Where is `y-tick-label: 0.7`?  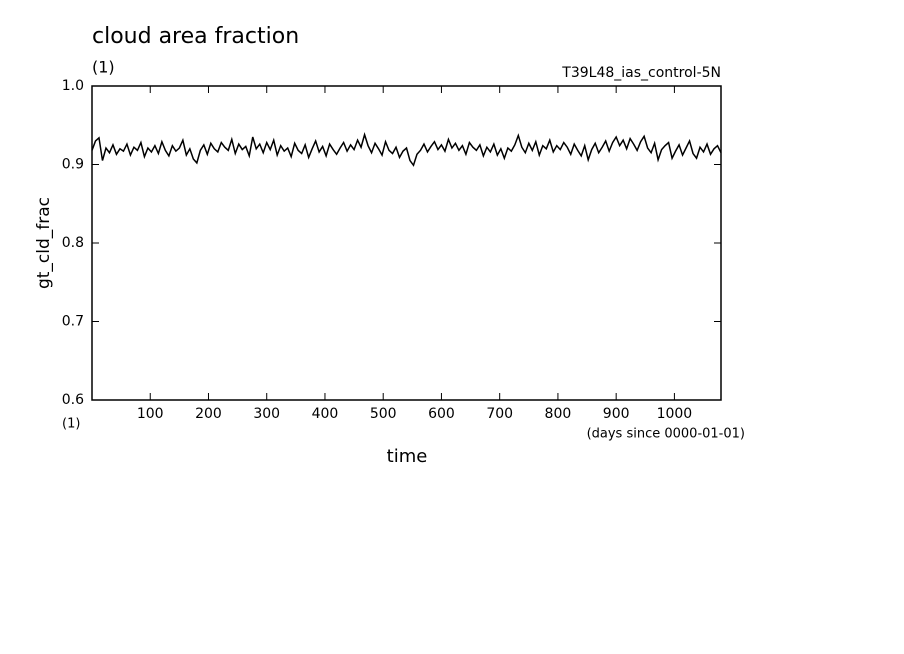
y-tick-label: 0.7 is located at coordinates (73, 322).